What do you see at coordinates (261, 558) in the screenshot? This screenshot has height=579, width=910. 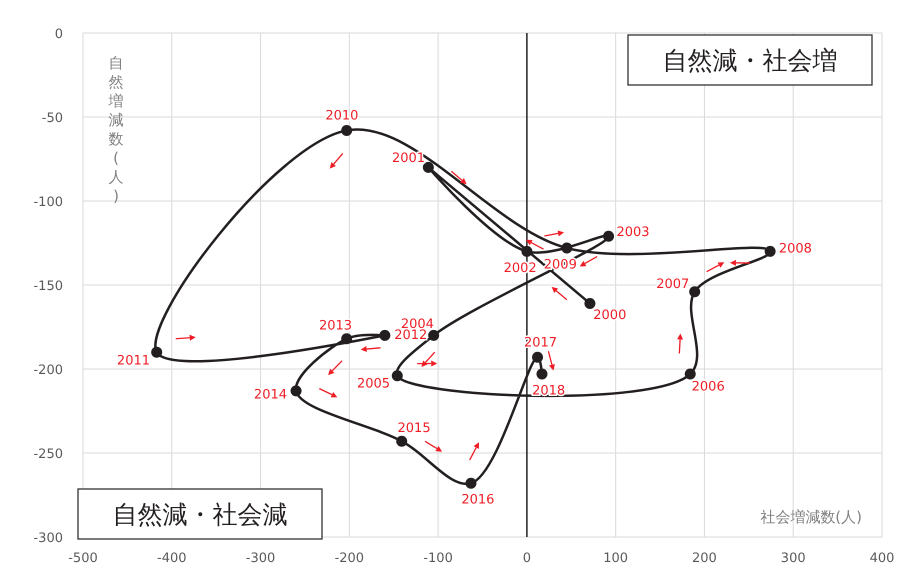 I see `x-tick-label: -300` at bounding box center [261, 558].